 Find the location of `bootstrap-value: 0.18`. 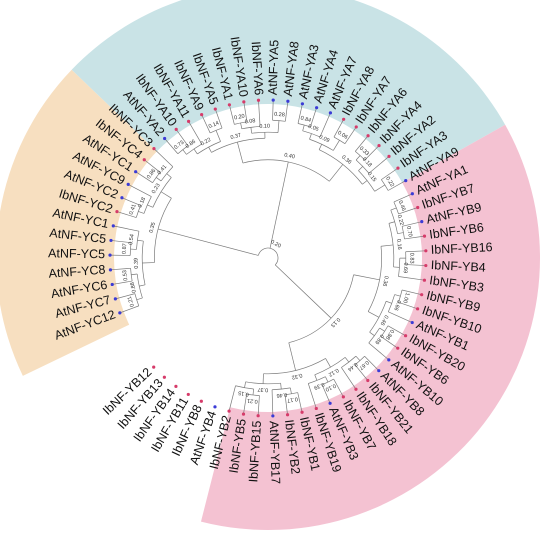

bootstrap-value: 0.18 is located at coordinates (367, 163).